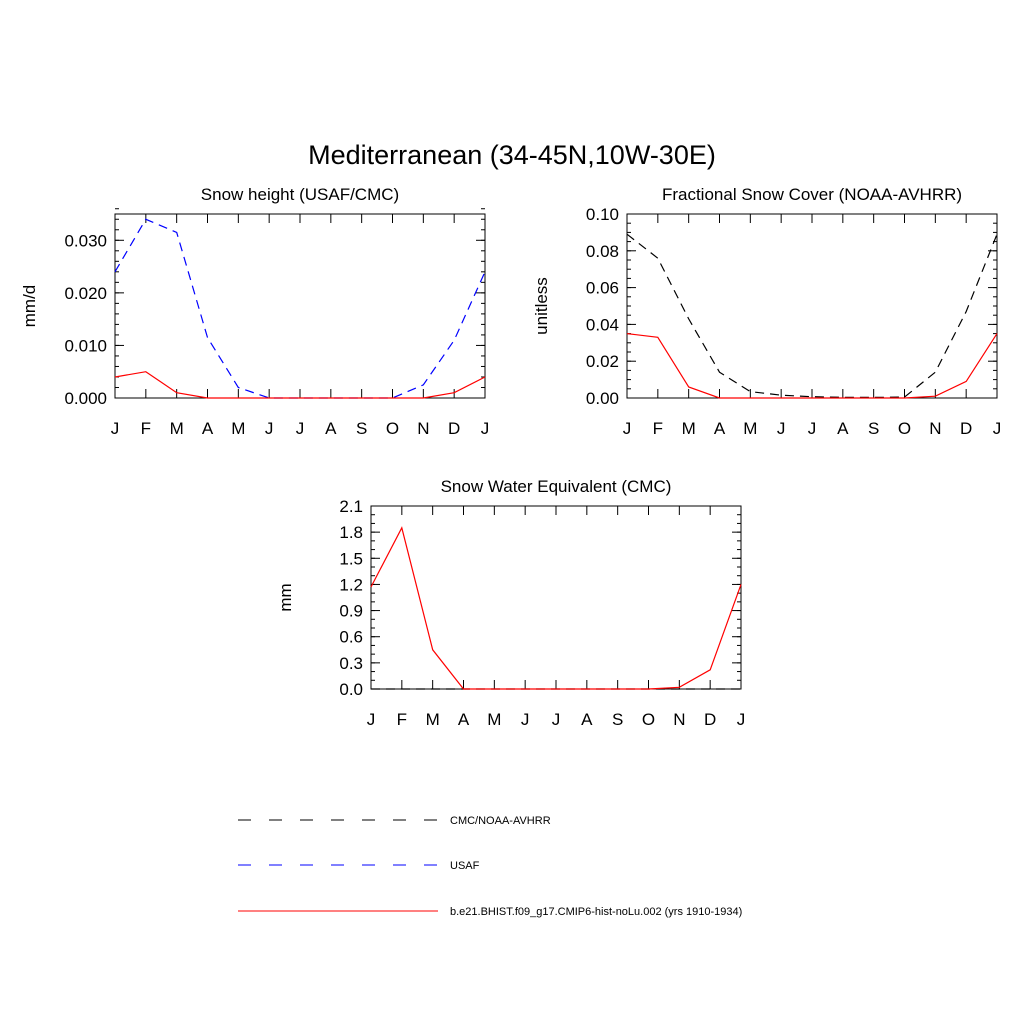 The image size is (1024, 1024). I want to click on y-tick-label: 0.020, so click(85, 293).